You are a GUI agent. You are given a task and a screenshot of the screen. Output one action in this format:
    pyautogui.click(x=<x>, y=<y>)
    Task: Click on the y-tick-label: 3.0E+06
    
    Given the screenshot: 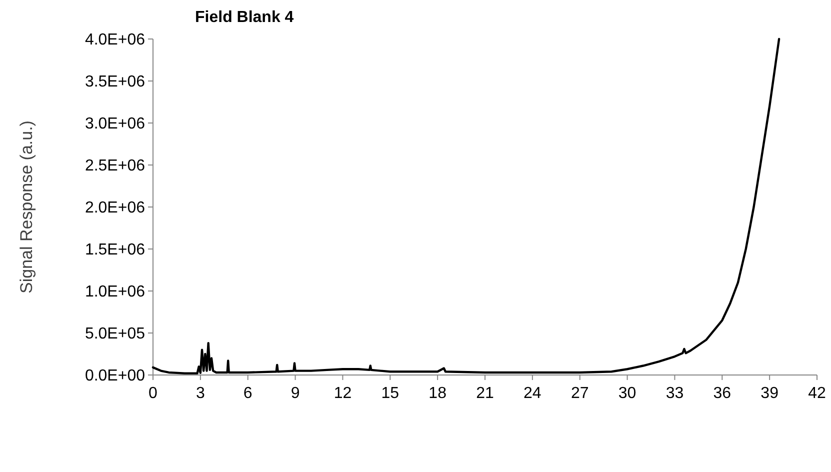 What is the action you would take?
    pyautogui.click(x=115, y=124)
    